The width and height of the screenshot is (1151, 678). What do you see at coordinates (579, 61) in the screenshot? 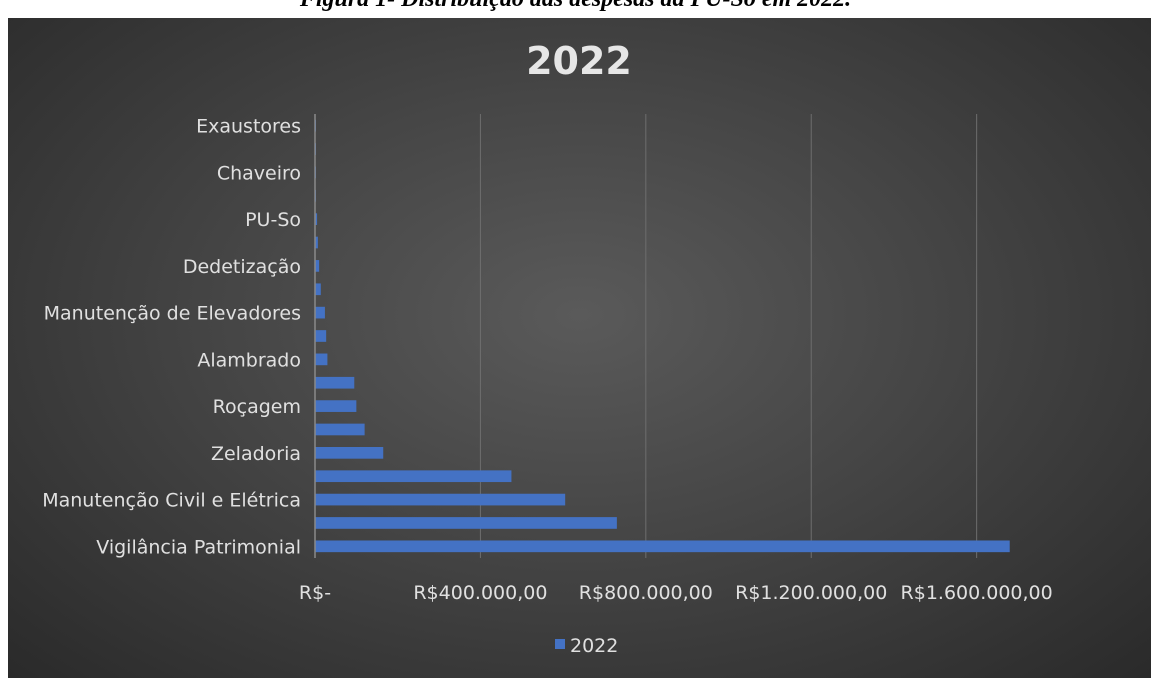
I see `chart-title: 2022` at bounding box center [579, 61].